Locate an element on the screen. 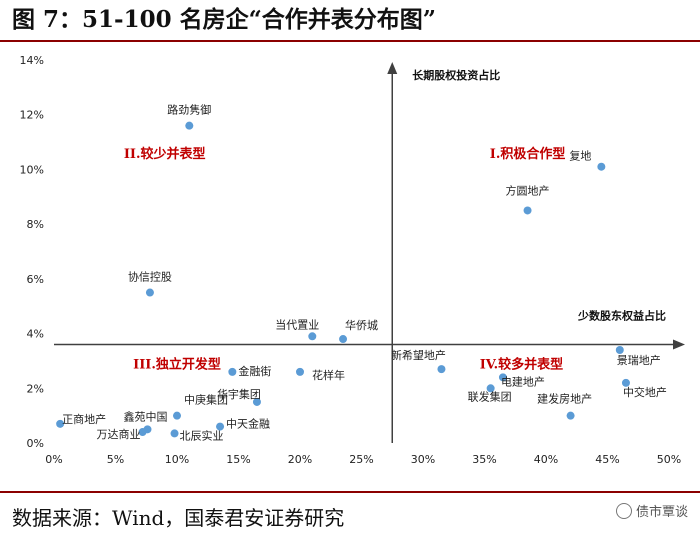  x-tick-label: 20% is located at coordinates (300, 459).